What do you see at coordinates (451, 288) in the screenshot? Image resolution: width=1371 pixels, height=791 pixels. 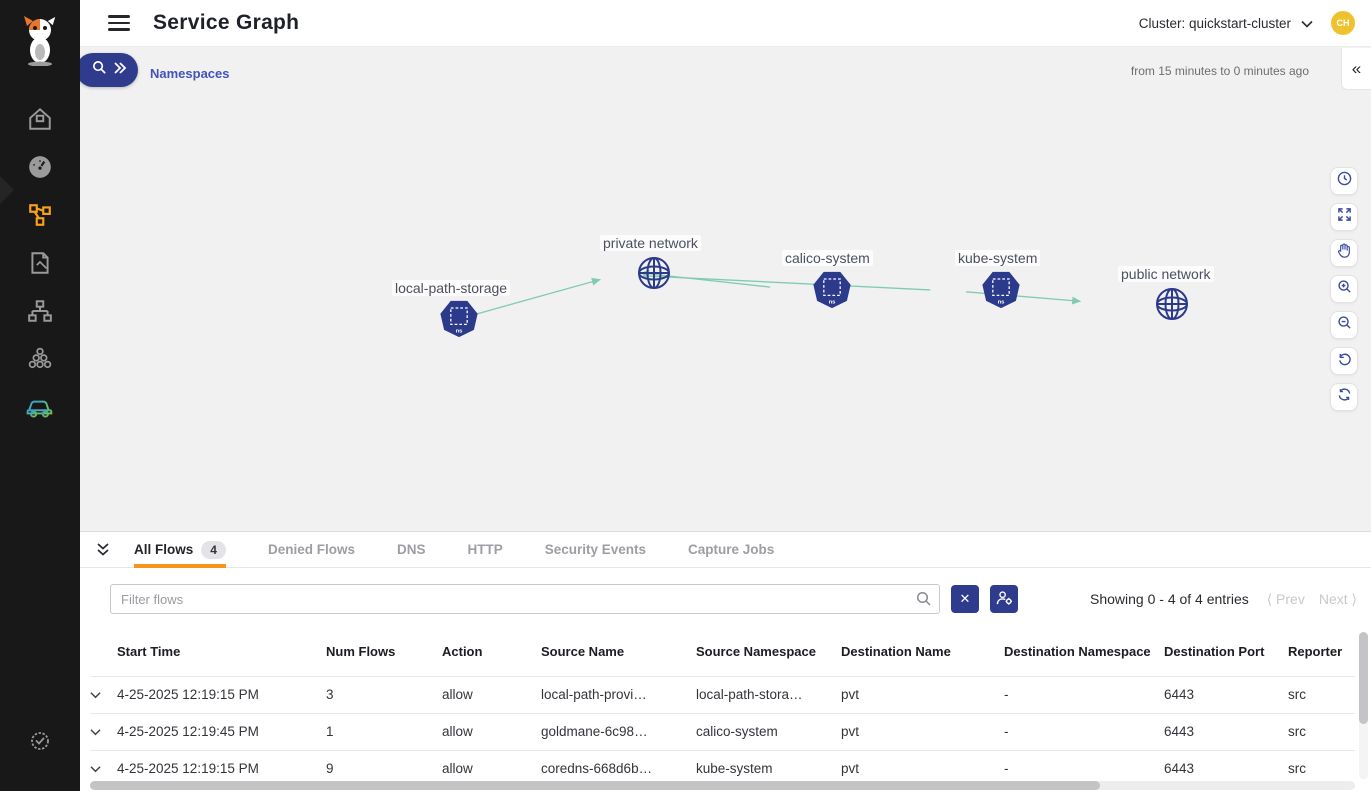 I see `graph-node-label: local-path-storage` at bounding box center [451, 288].